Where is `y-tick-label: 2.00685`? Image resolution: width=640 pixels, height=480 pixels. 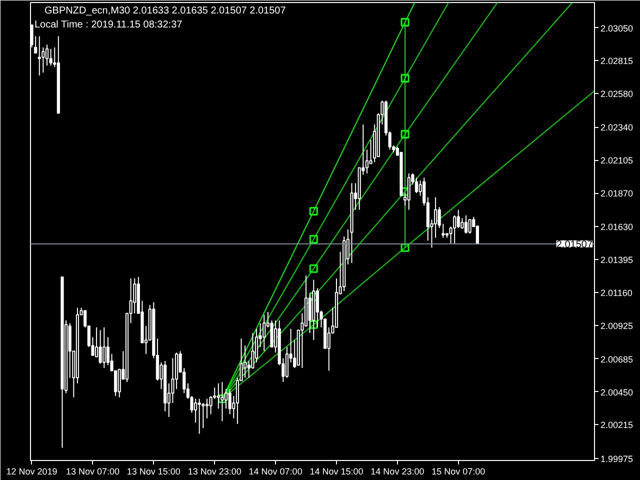
y-tick-label: 2.00685 is located at coordinates (617, 359).